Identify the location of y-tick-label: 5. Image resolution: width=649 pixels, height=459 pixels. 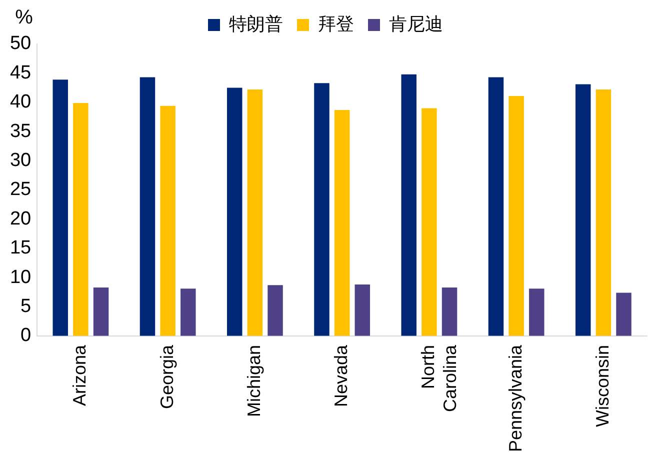
(26, 306).